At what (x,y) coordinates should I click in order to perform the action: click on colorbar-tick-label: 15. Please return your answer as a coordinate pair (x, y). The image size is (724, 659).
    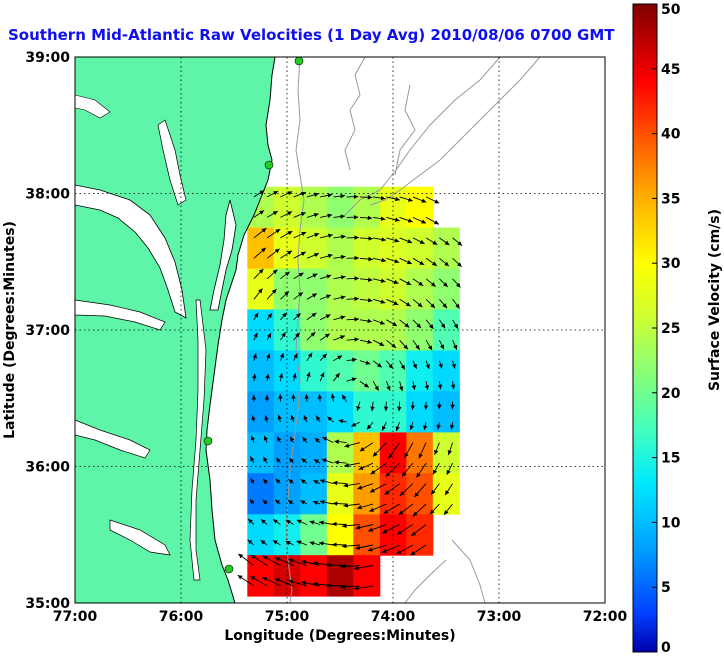
    Looking at the image, I should click on (670, 459).